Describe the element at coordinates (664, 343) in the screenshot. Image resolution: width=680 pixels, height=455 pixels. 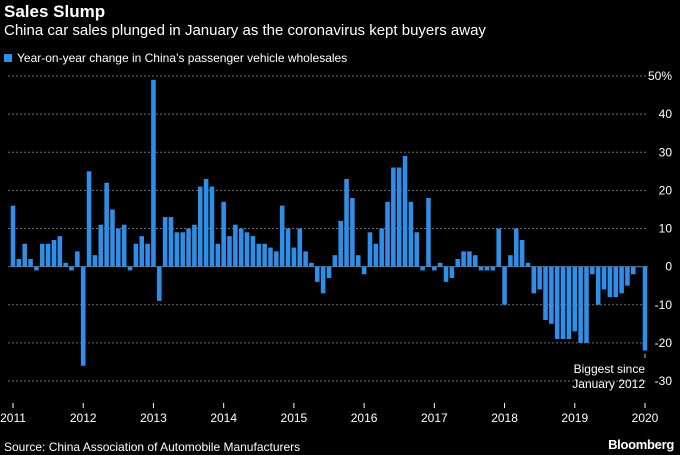
I see `y-tick-label: -20` at that location.